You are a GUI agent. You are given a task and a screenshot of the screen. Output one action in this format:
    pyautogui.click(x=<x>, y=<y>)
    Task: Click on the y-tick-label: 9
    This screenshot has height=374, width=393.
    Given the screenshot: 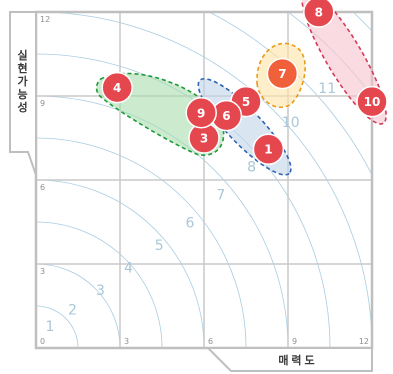 What is the action you would take?
    pyautogui.click(x=42, y=103)
    